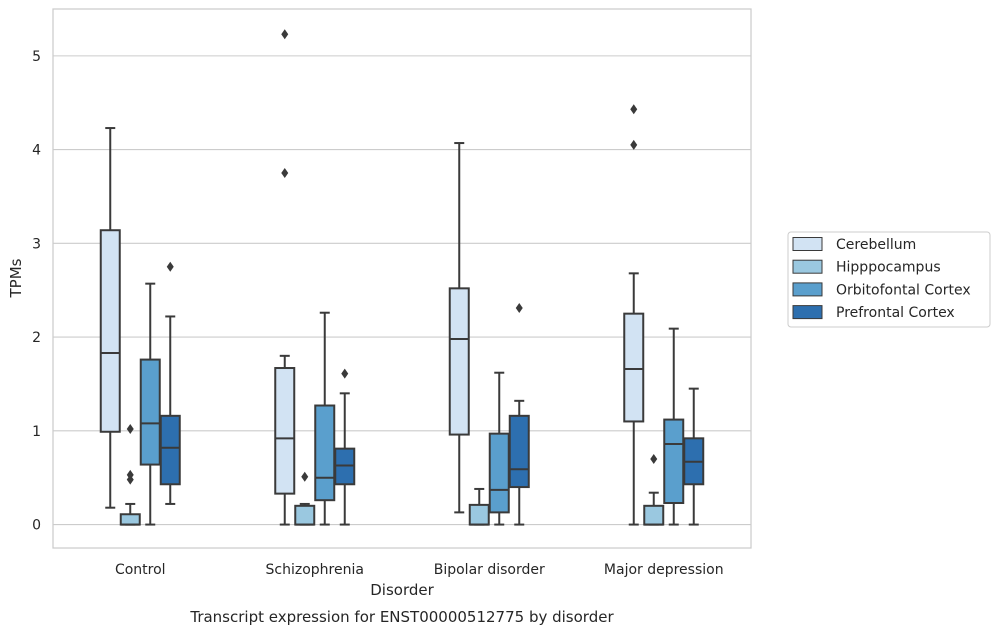 Image resolution: width=999 pixels, height=634 pixels. What do you see at coordinates (36, 291) in the screenshot?
I see `y-tick-labels: 0 1 2 3 4 5` at bounding box center [36, 291].